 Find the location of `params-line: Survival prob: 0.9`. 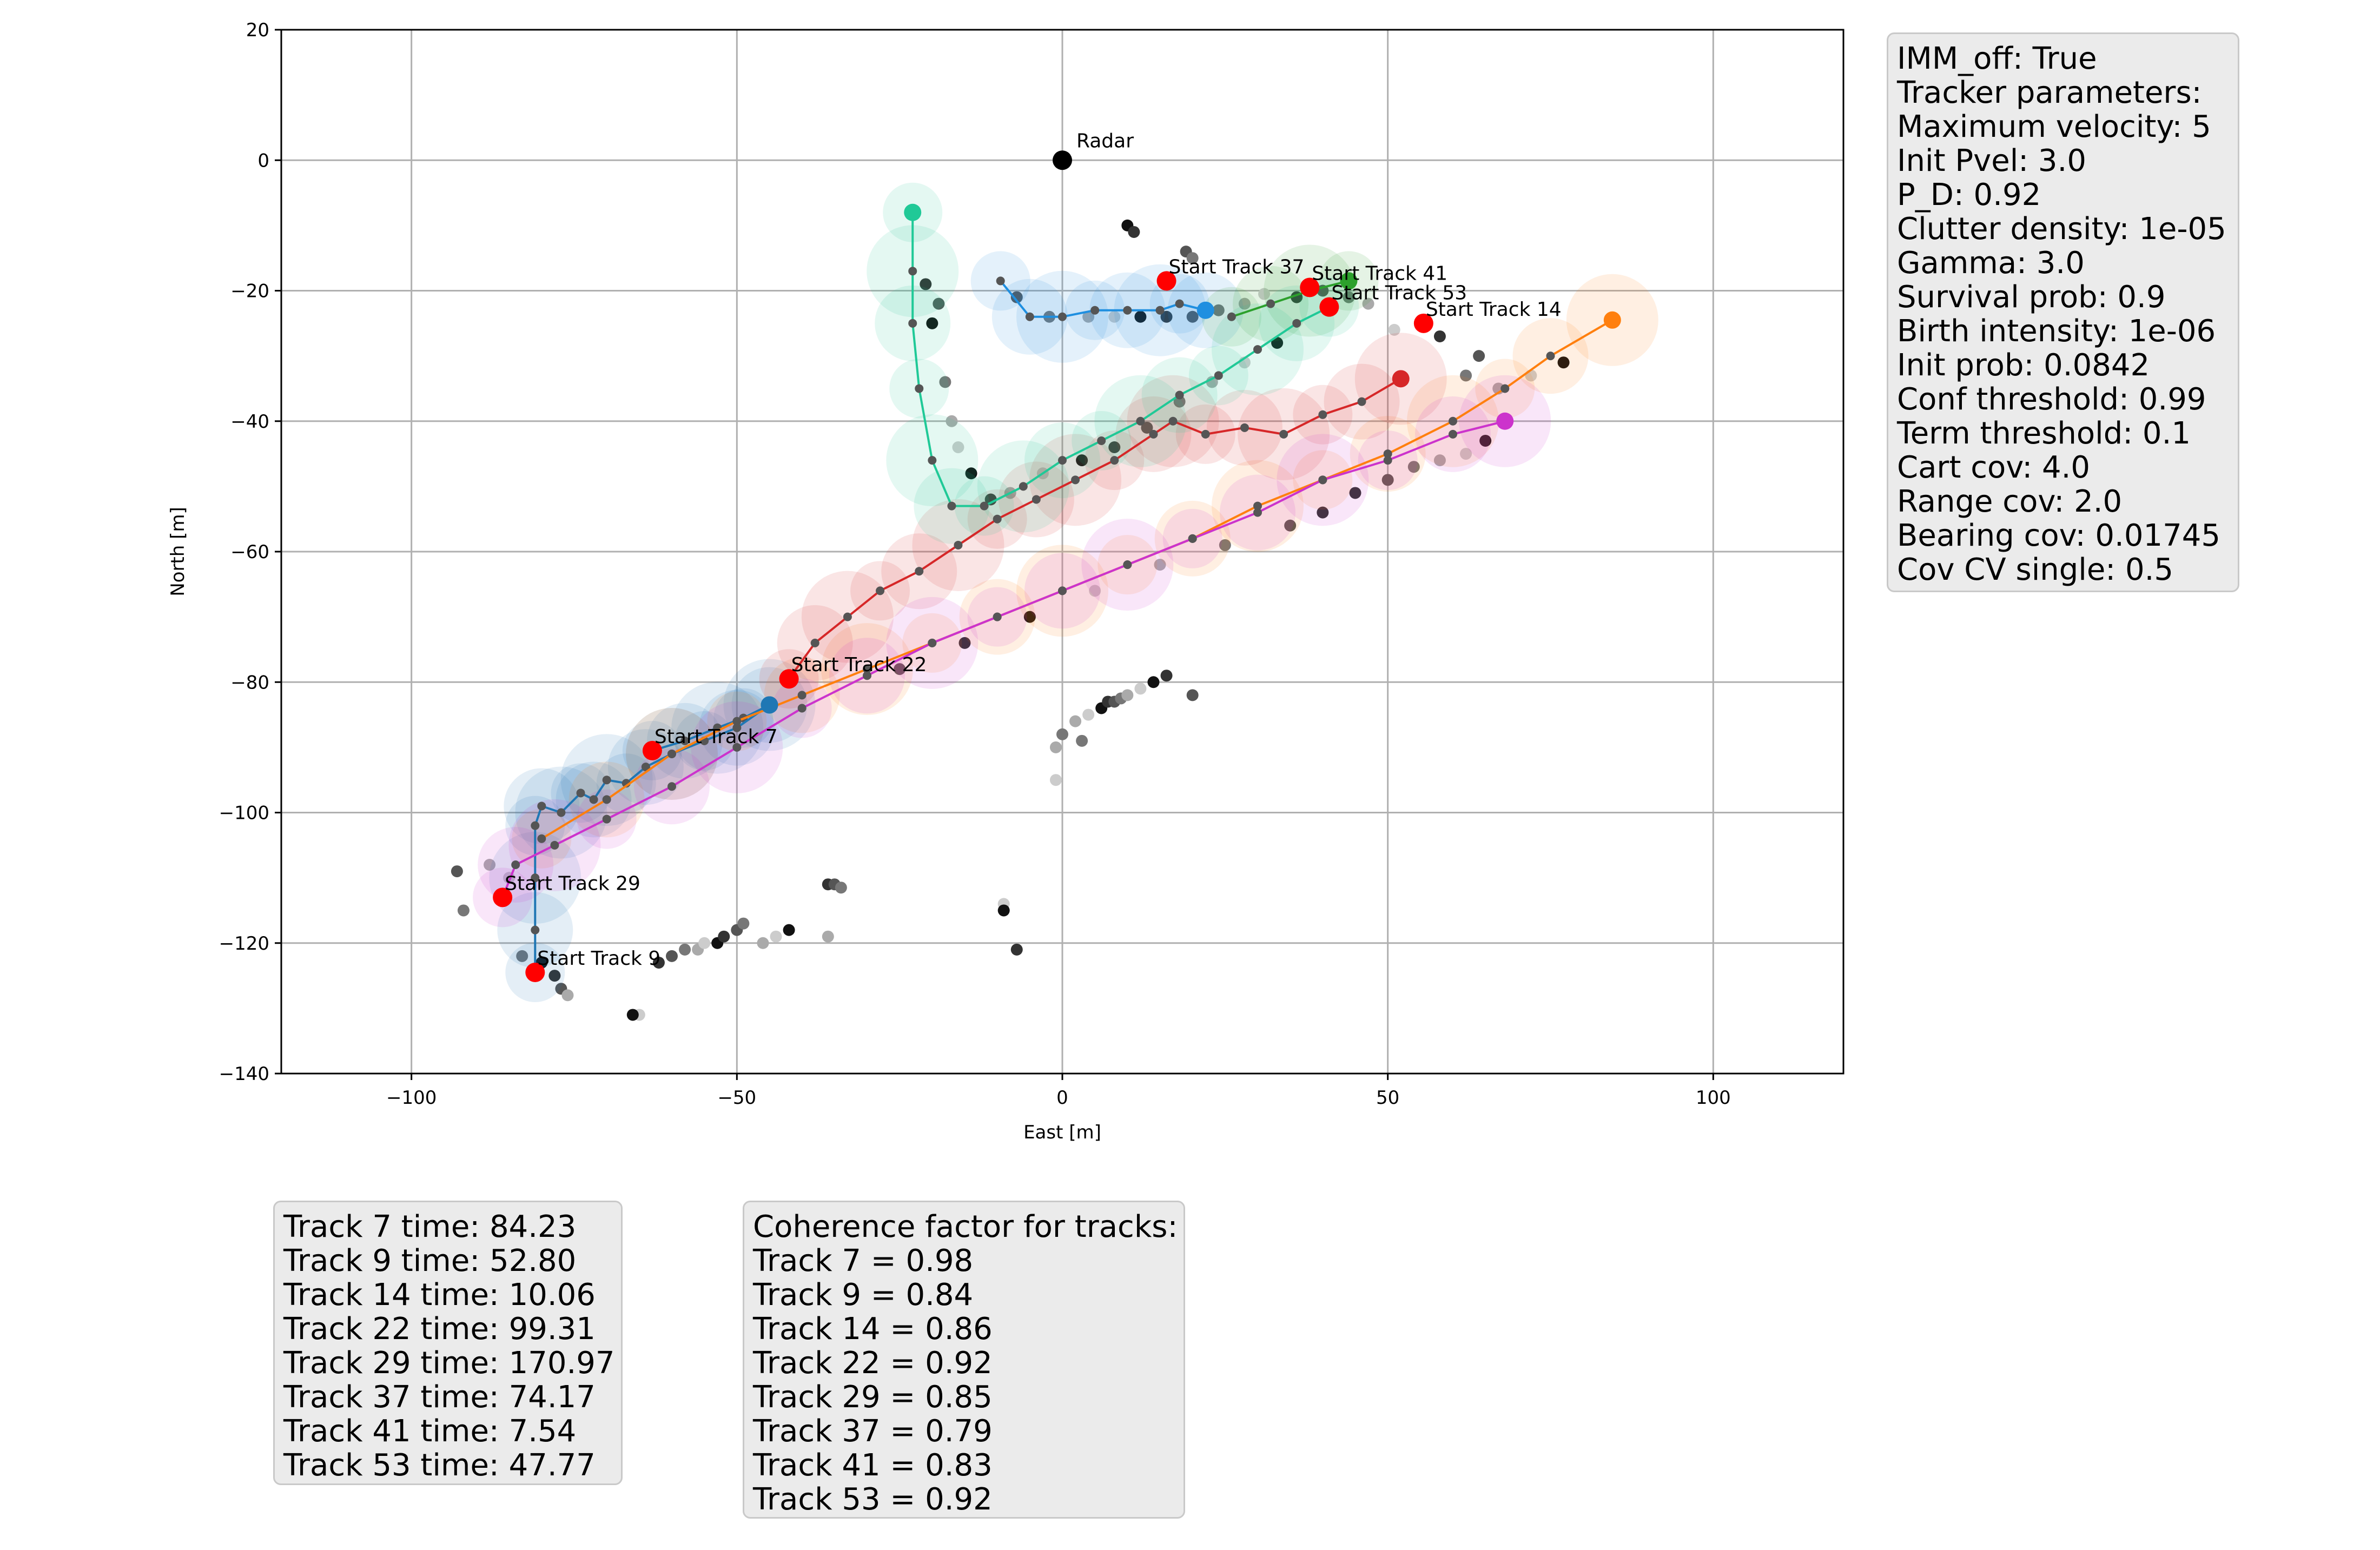

params-line: Survival prob: 0.9 is located at coordinates (2031, 297).